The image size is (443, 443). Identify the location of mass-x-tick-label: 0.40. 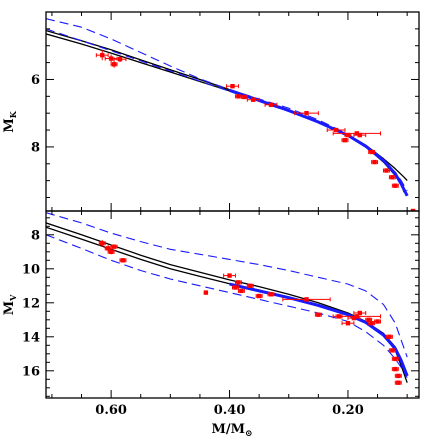
(230, 410).